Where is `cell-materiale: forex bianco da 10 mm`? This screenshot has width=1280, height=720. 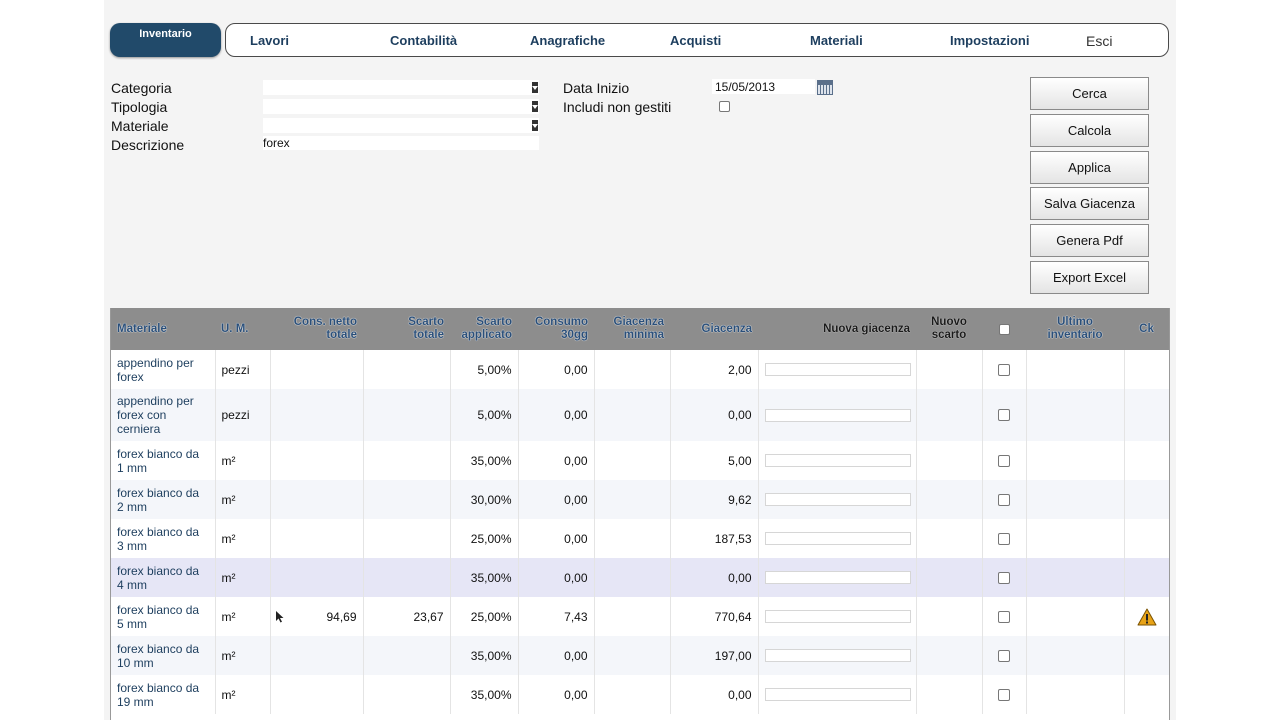 cell-materiale: forex bianco da 10 mm is located at coordinates (163, 655).